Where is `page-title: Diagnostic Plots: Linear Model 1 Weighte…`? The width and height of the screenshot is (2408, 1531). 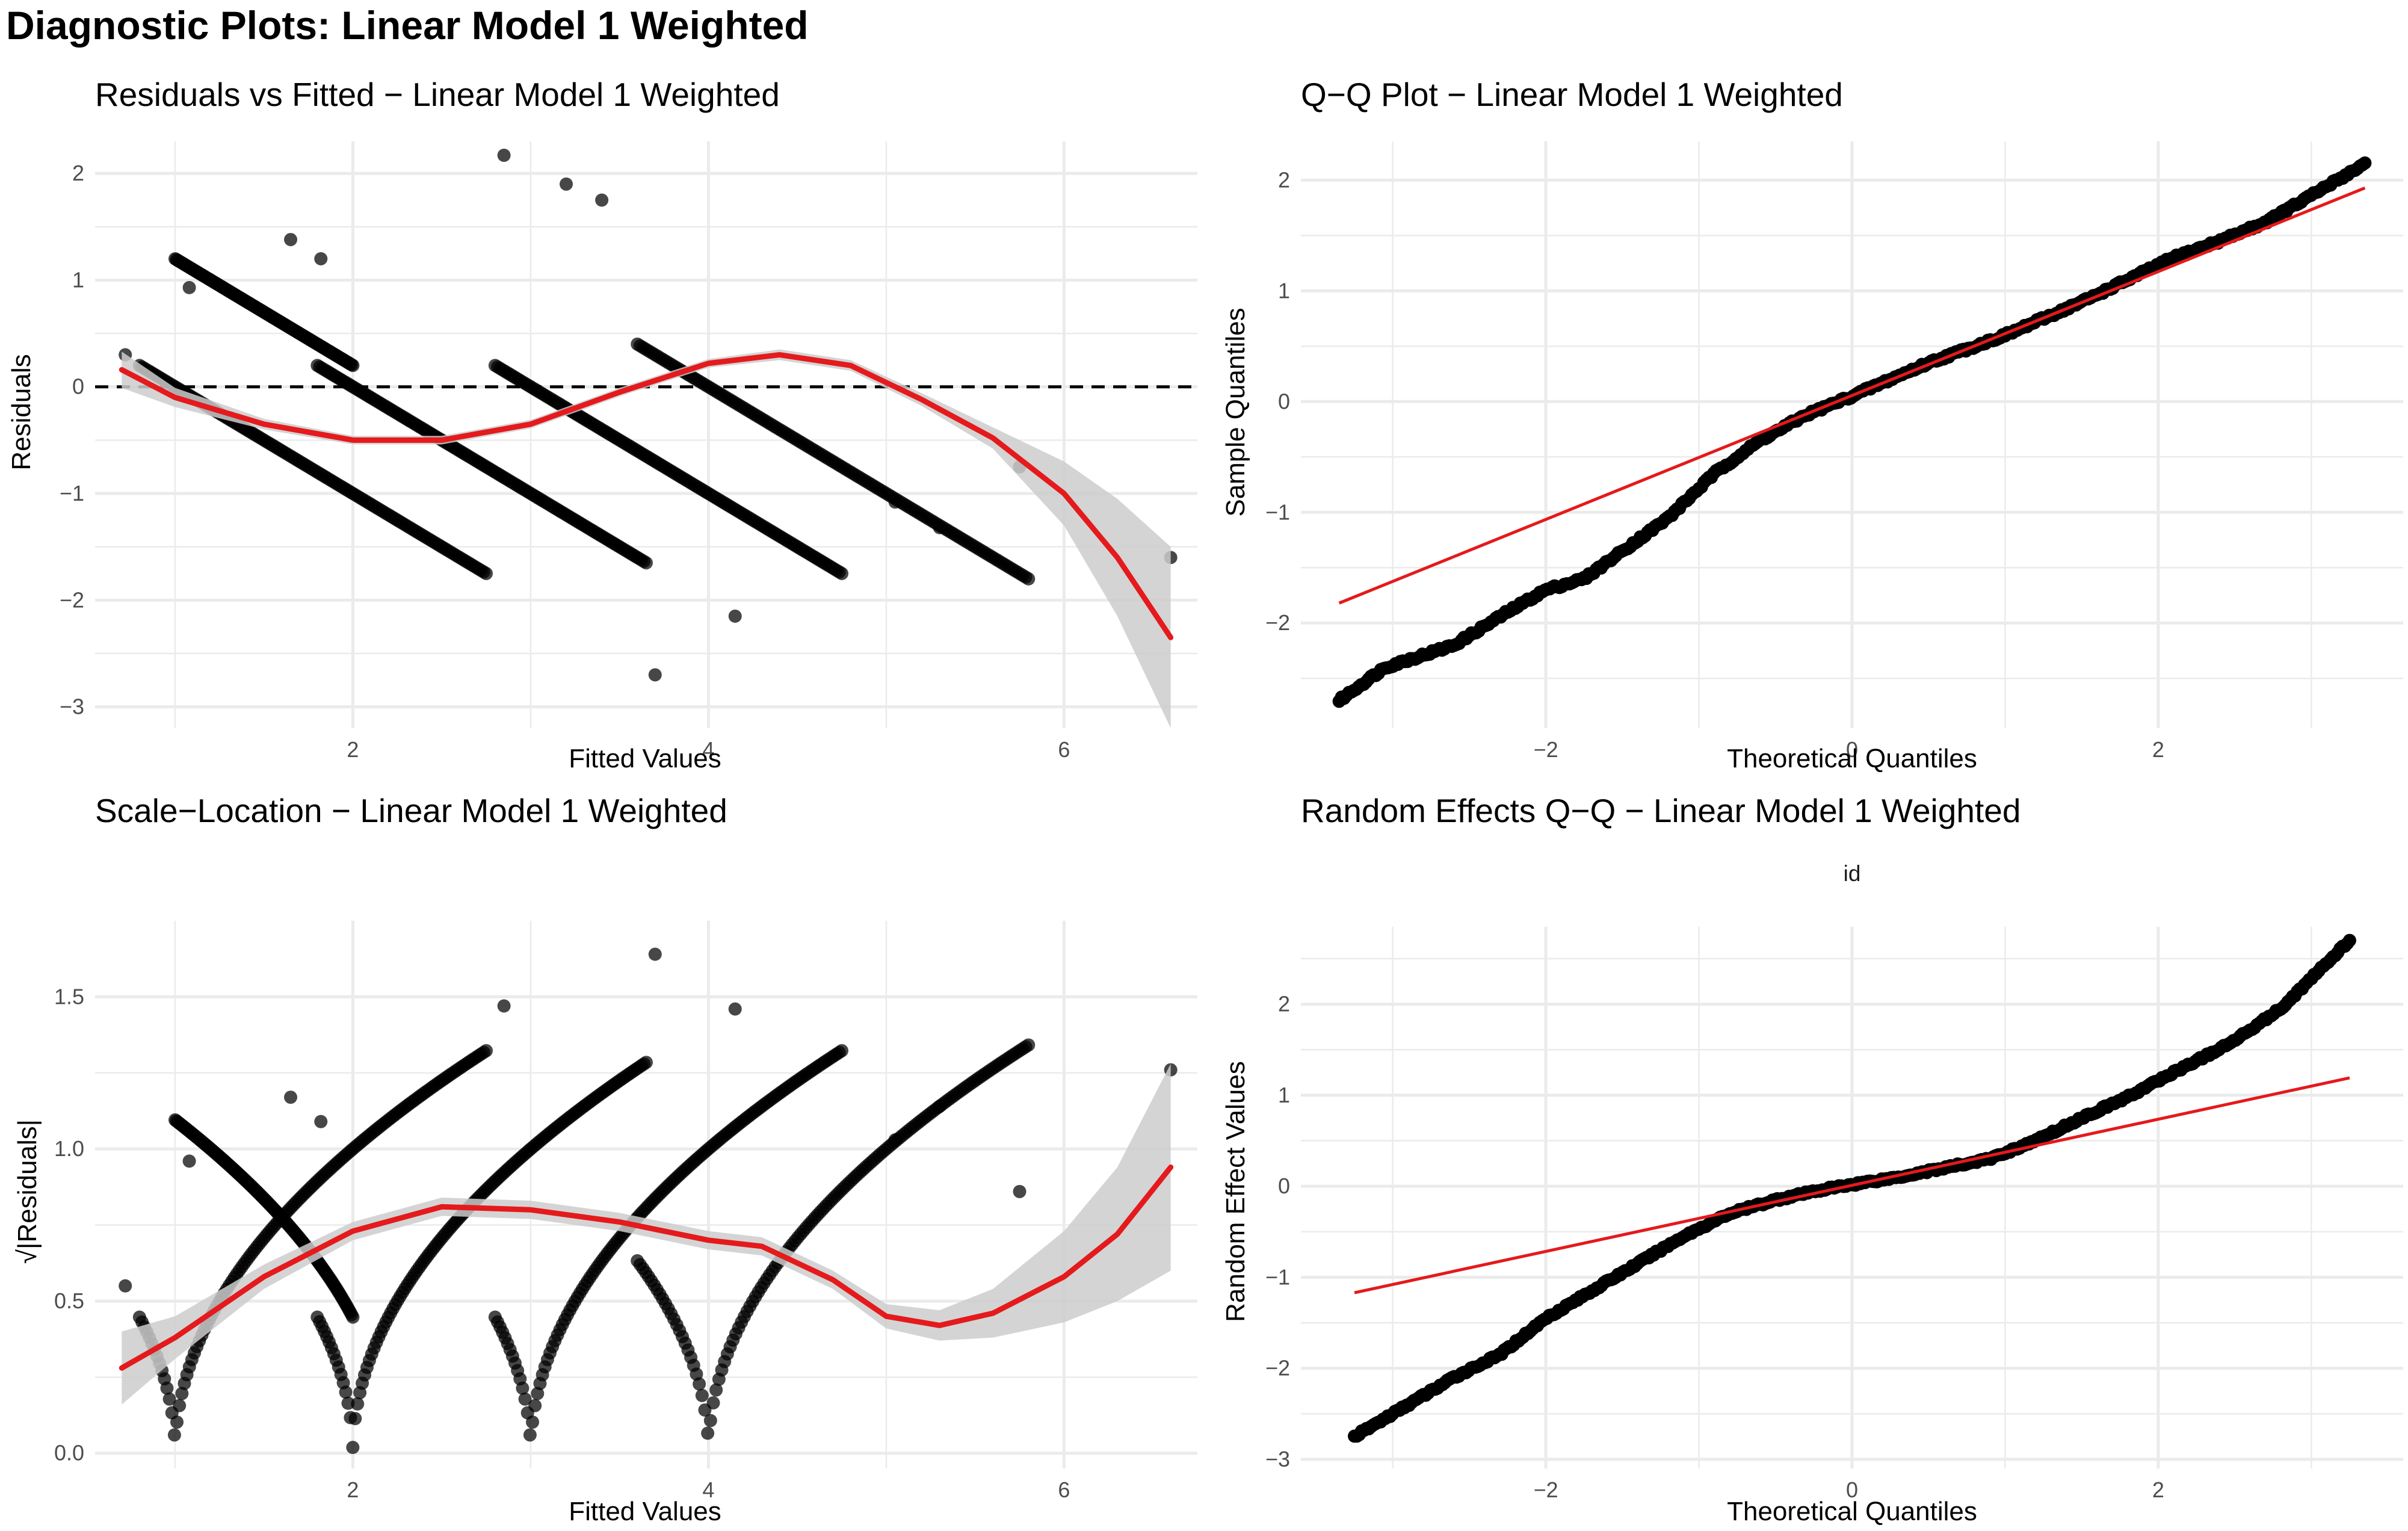 page-title: Diagnostic Plots: Linear Model 1 Weighte… is located at coordinates (407, 25).